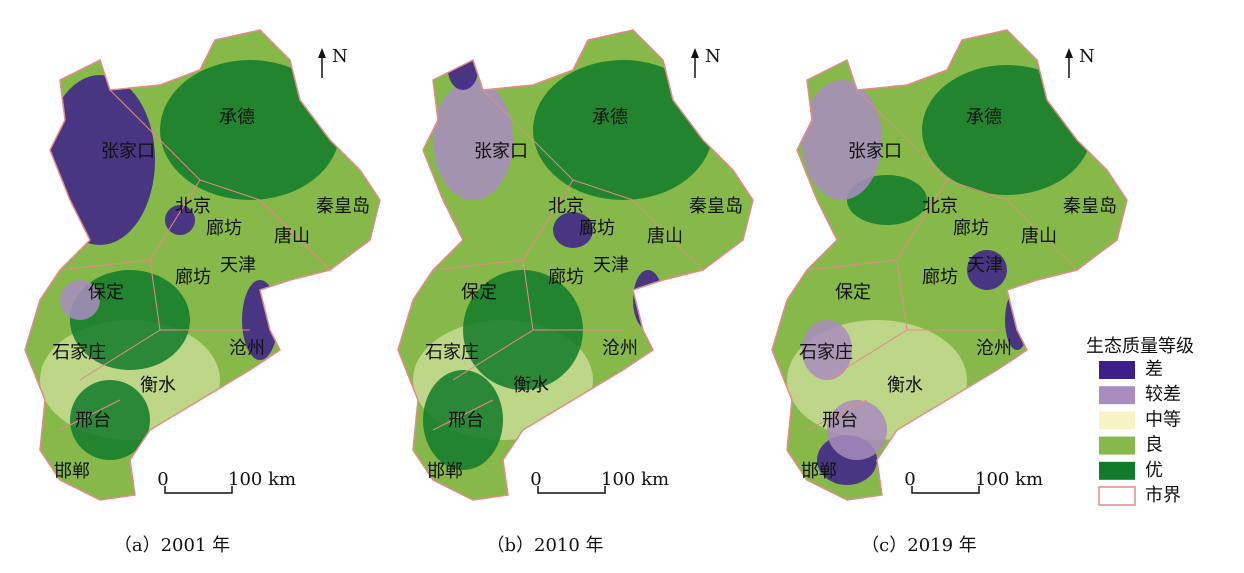 This screenshot has height=573, width=1244. What do you see at coordinates (919, 545) in the screenshot?
I see `panel-caption: （c）2019 年` at bounding box center [919, 545].